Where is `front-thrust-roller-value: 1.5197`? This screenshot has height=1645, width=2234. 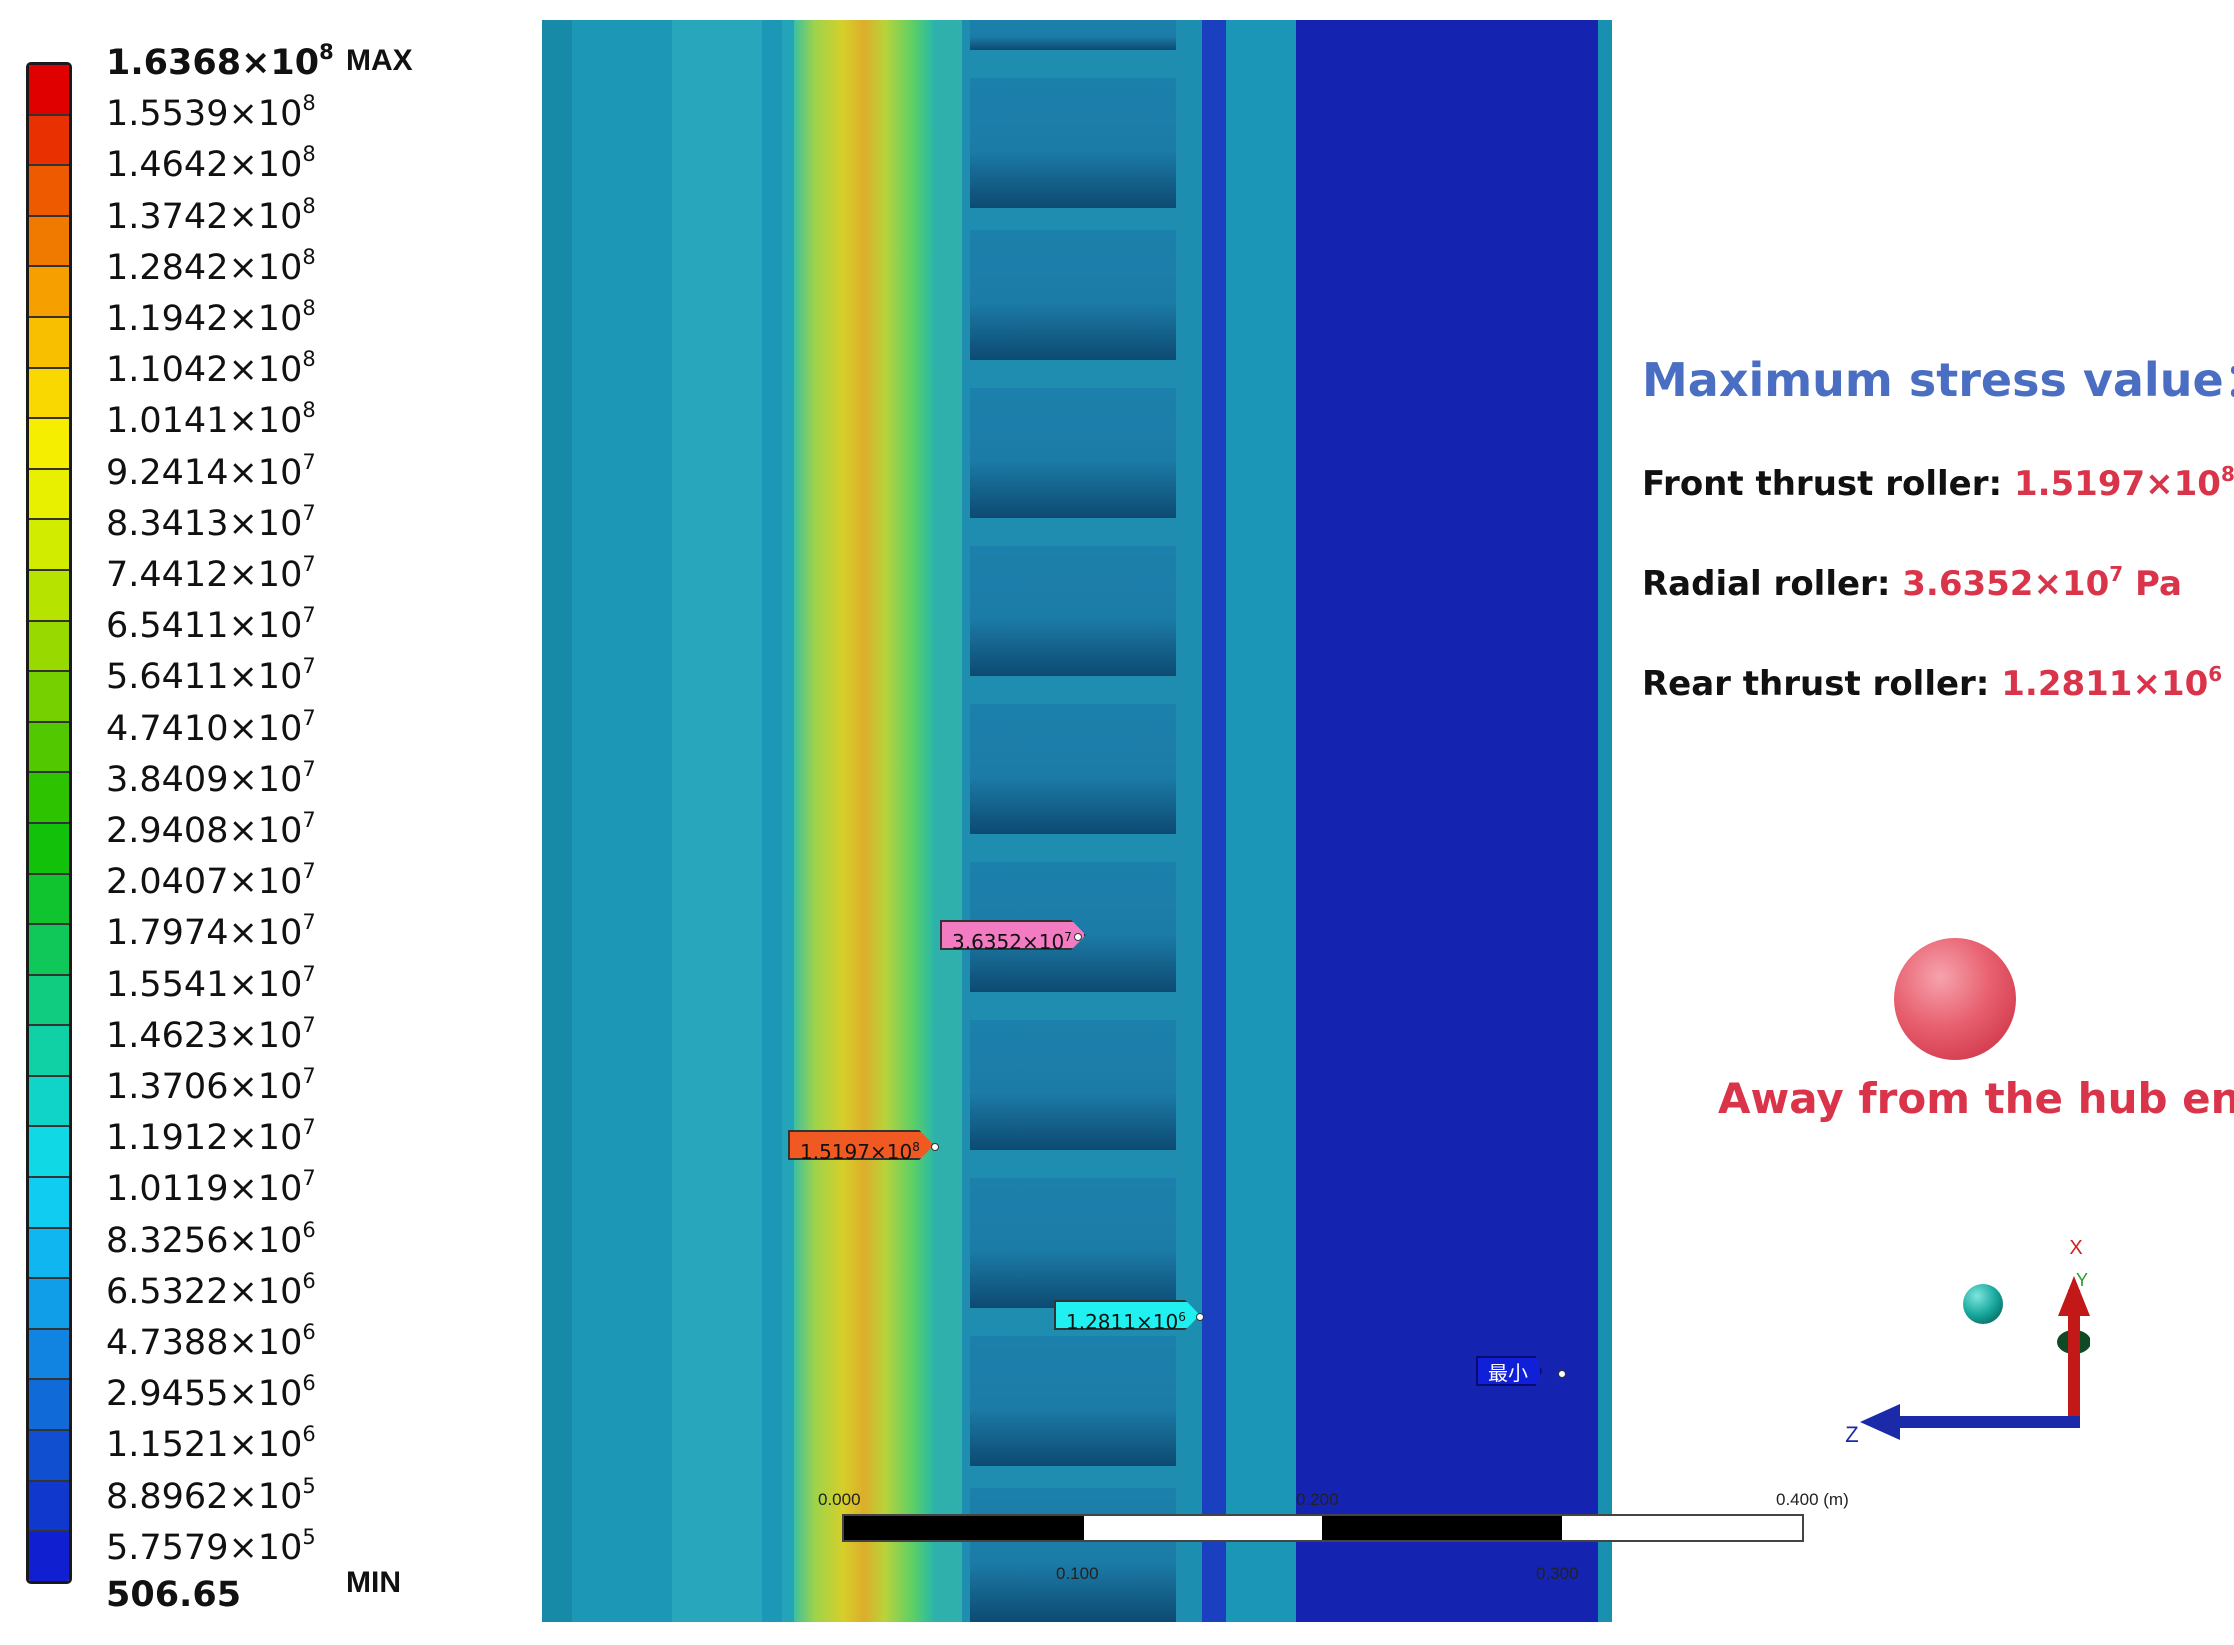
front-thrust-roller-value: 1.5197 is located at coordinates (2079, 484).